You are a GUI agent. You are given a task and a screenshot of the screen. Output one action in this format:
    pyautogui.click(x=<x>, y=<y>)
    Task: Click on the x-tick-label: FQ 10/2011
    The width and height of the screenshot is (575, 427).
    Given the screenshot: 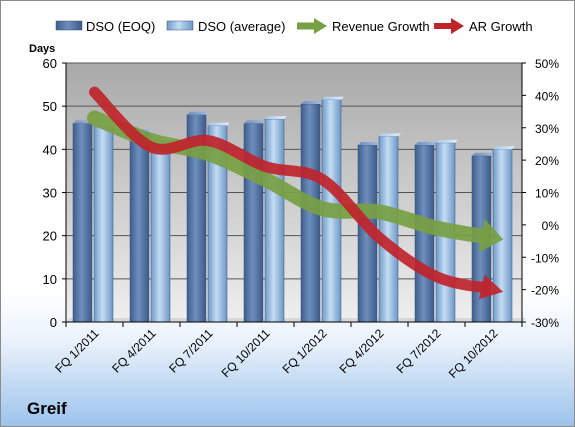 What is the action you would take?
    pyautogui.click(x=246, y=353)
    